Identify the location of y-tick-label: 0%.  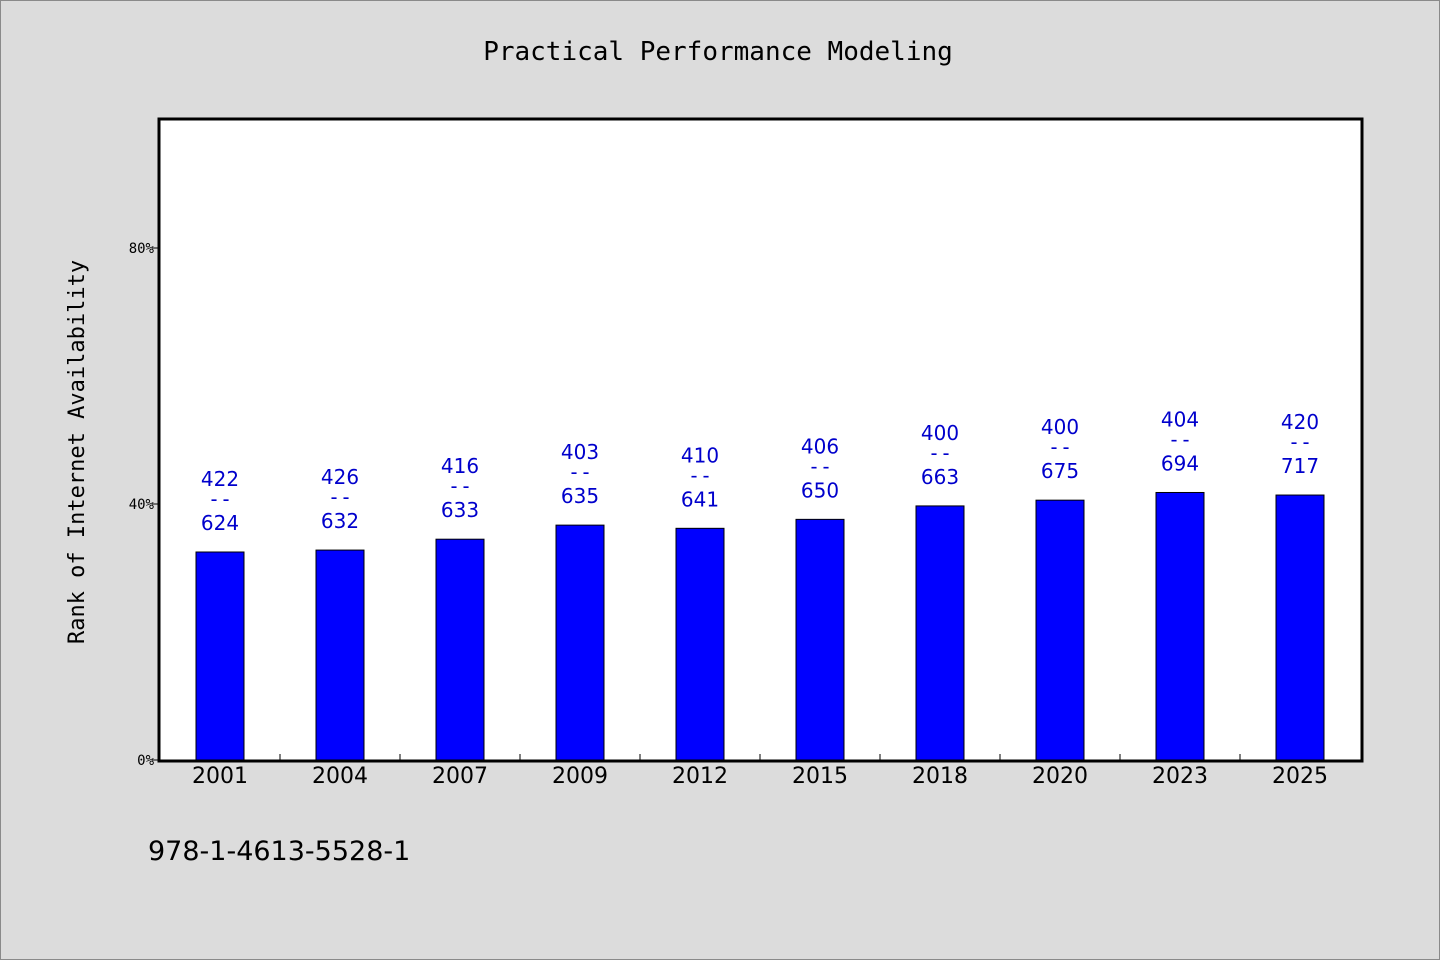
(145, 761).